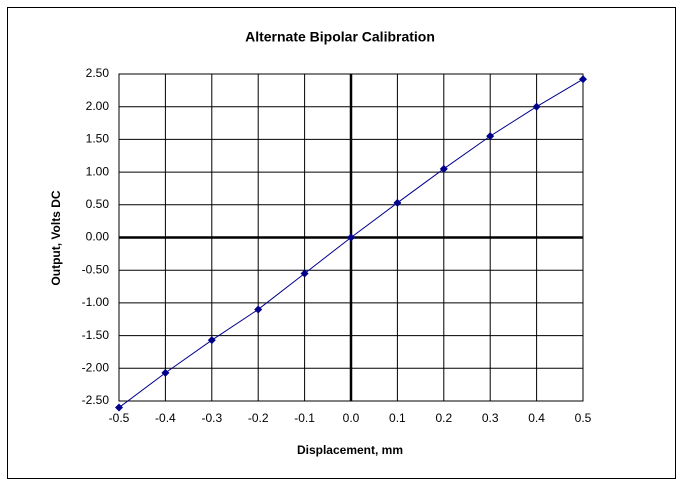 This screenshot has height=485, width=681. Describe the element at coordinates (98, 73) in the screenshot. I see `y-tick-label: 2.50` at that location.